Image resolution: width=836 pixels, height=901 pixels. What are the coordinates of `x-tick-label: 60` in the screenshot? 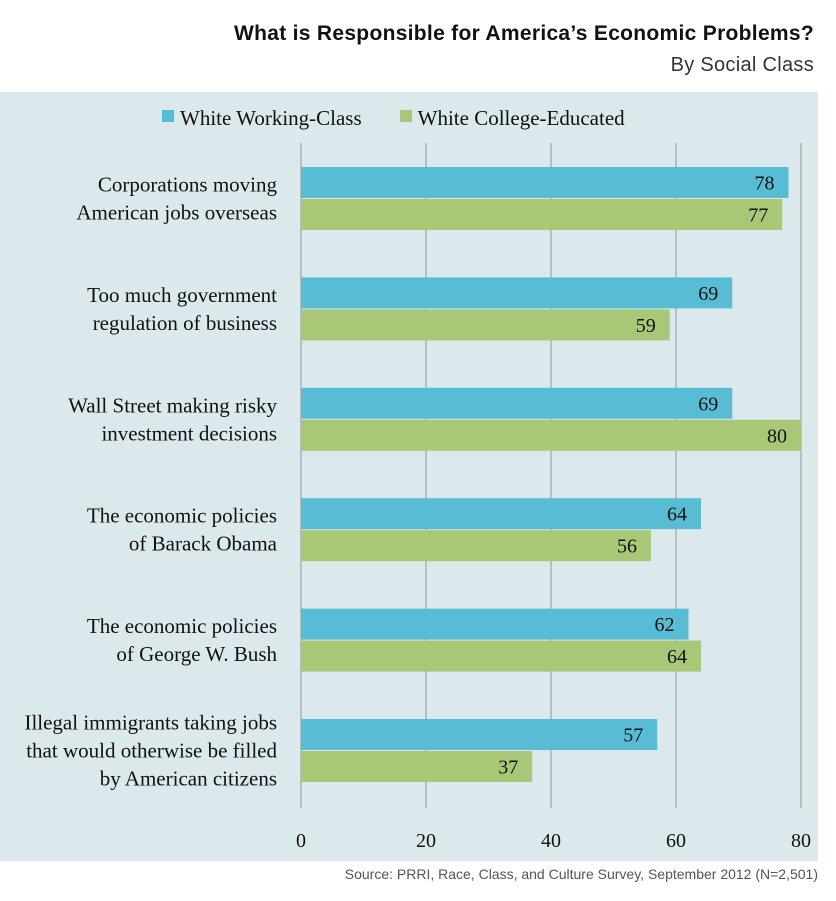 It's located at (676, 841).